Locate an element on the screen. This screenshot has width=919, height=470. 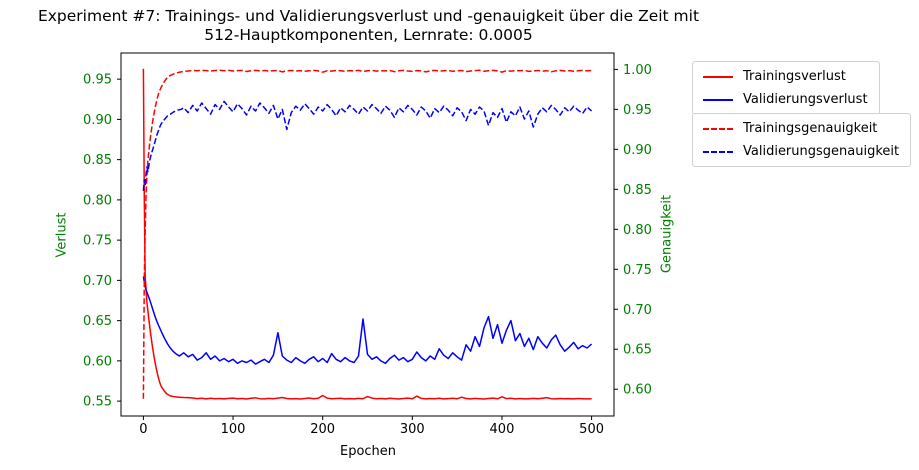
validierungsverlust-line-sample is located at coordinates (718, 99).